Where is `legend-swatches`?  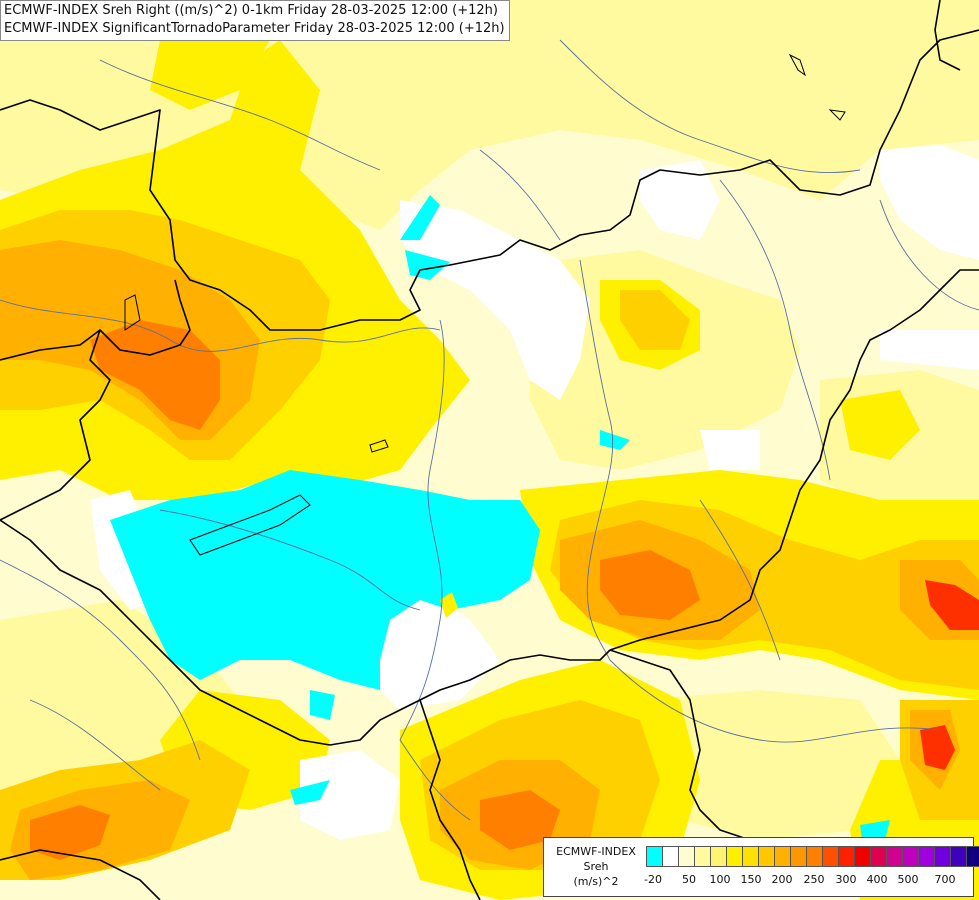
legend-swatches is located at coordinates (812, 856).